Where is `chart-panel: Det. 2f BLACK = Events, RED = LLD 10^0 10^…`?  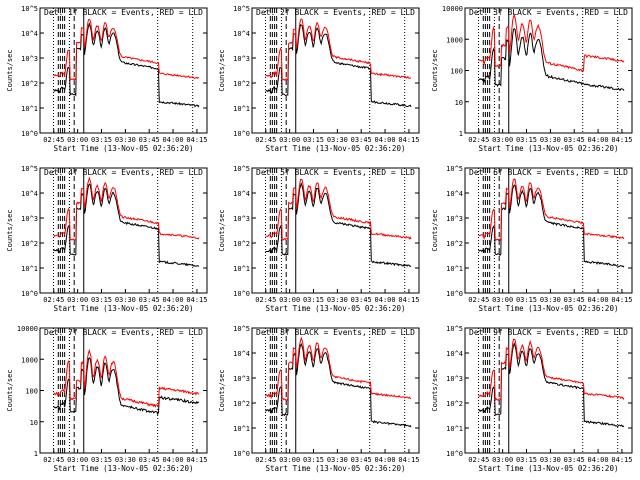
chart-panel: Det. 2f BLACK = Events, RED = LLD 10^0 10^… is located at coordinates (319, 79).